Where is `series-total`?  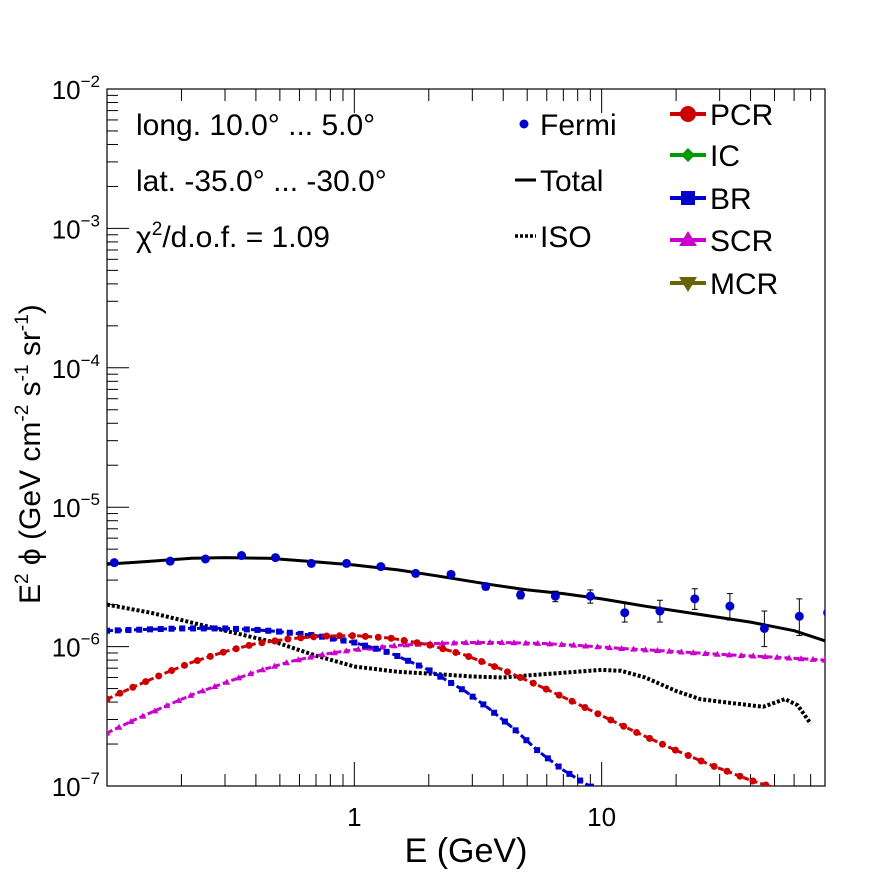
series-total is located at coordinates (466, 599).